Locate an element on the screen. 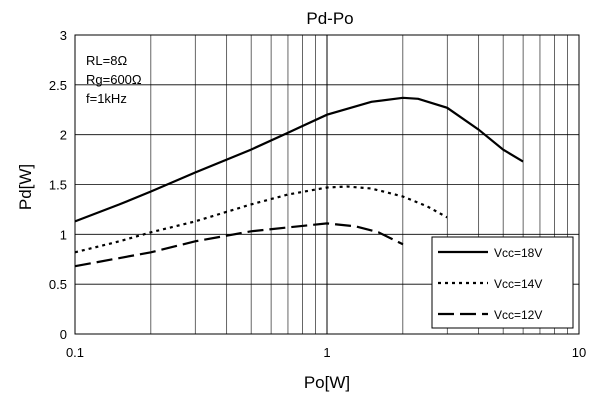  legend-label: Vcc=14V is located at coordinates (518, 284).